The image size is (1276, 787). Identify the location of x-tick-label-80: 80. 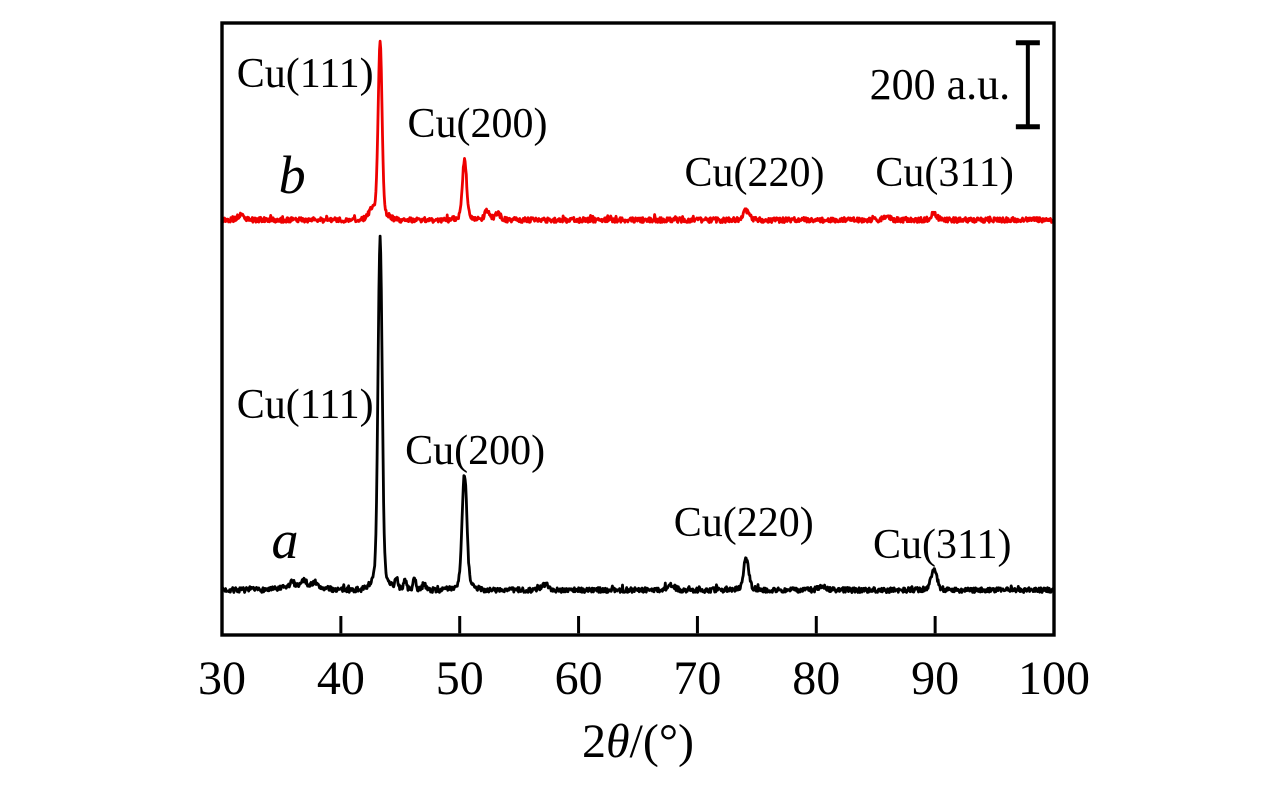
(816, 678).